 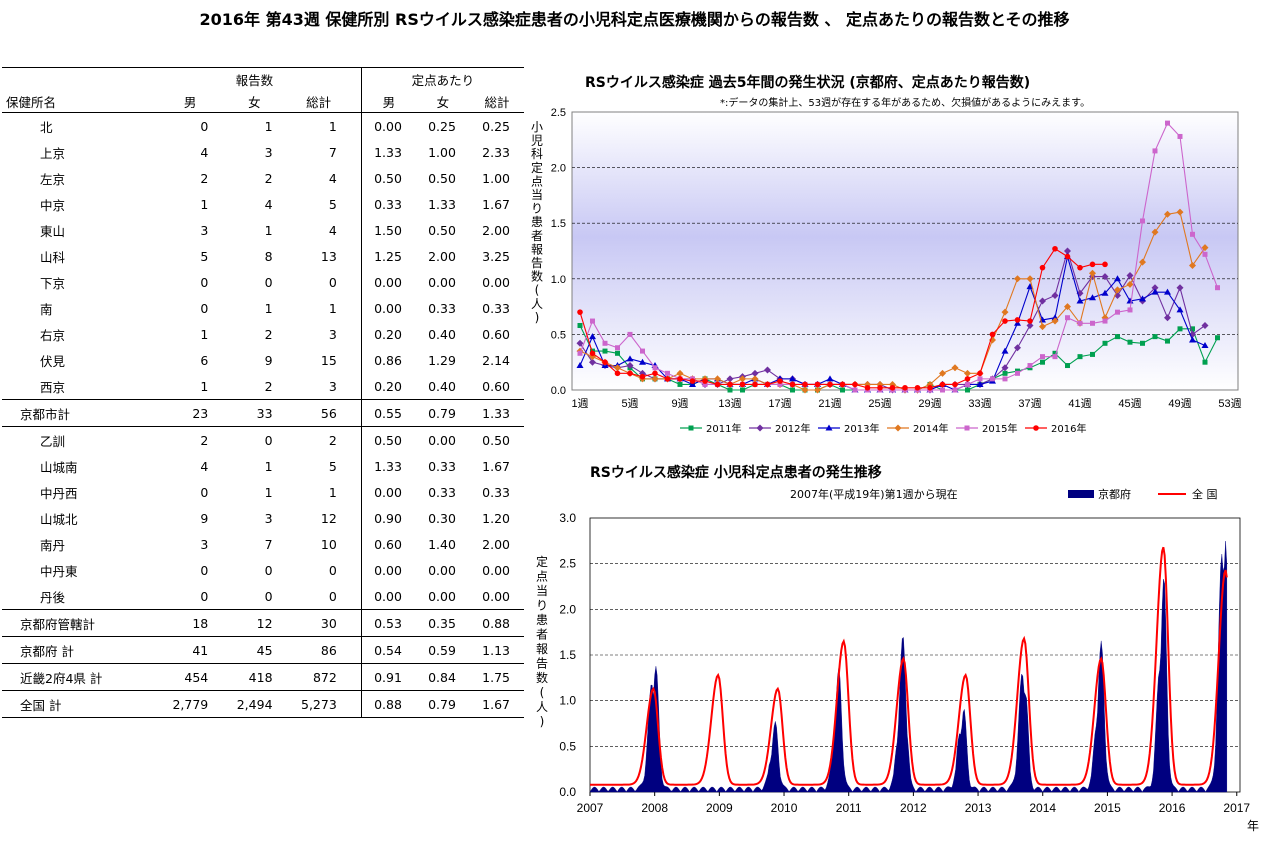 I want to click on y-tick-label: 1.0, so click(x=558, y=280).